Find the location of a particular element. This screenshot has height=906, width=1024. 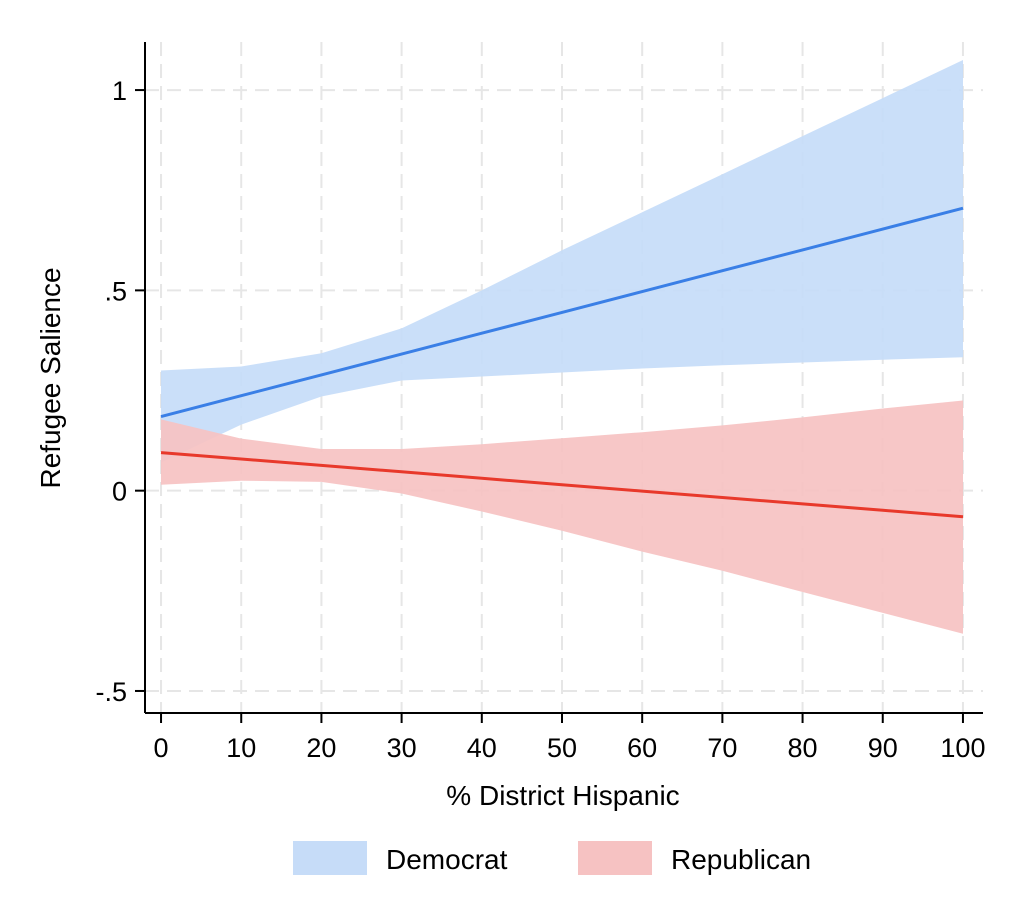

x-tick-label: 60 is located at coordinates (642, 748).